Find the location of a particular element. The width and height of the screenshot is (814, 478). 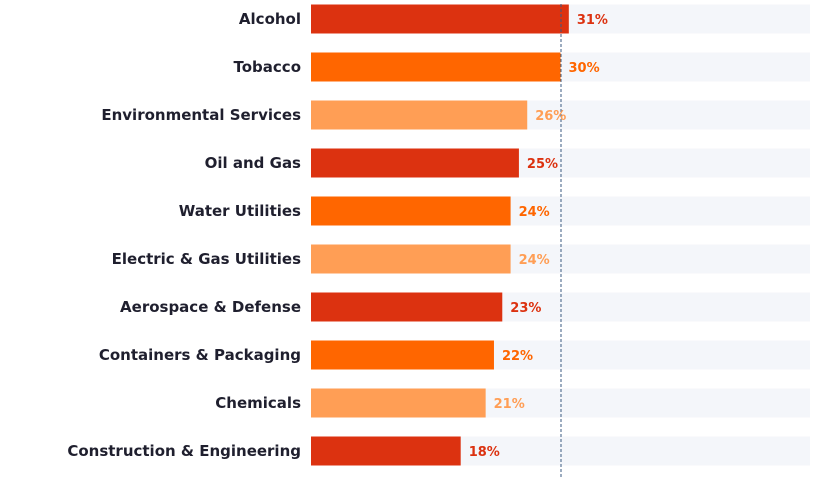

bar-construction-engineering is located at coordinates (386, 451).